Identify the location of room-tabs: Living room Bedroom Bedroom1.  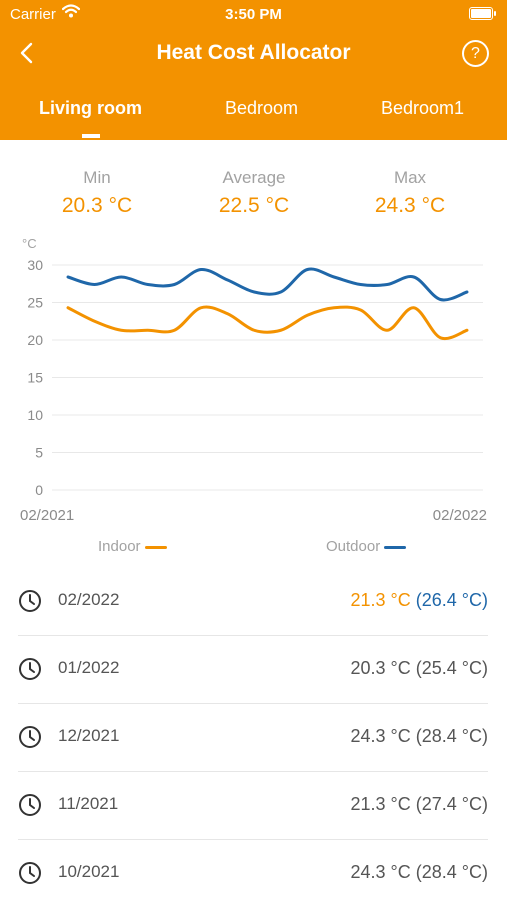
(253, 110).